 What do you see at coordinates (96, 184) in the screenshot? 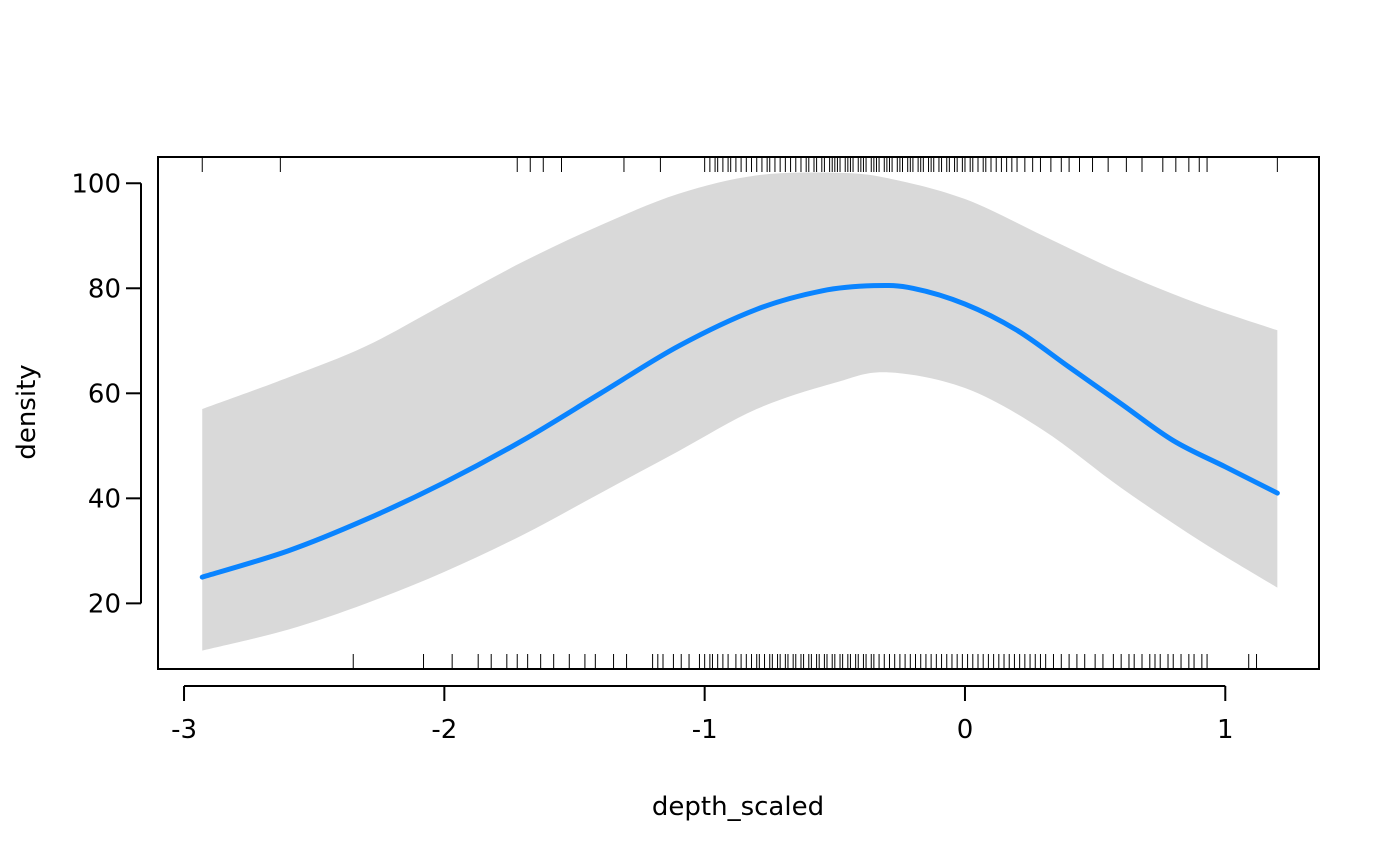
I see `y-tick-label: 100` at bounding box center [96, 184].